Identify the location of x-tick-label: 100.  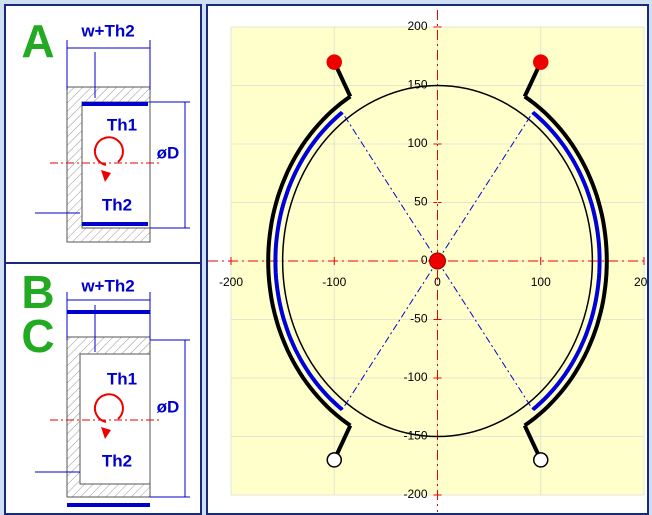
(541, 282).